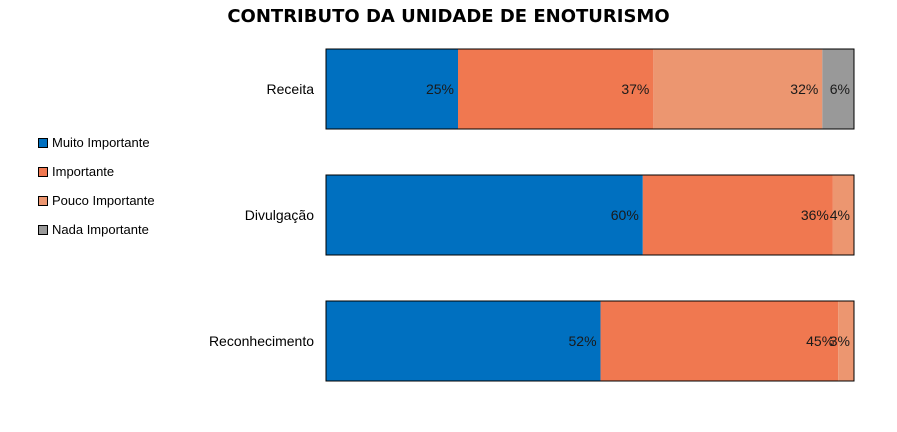 Image resolution: width=897 pixels, height=432 pixels. Describe the element at coordinates (279, 215) in the screenshot. I see `category-label-divulgacao: Divulgação` at that location.